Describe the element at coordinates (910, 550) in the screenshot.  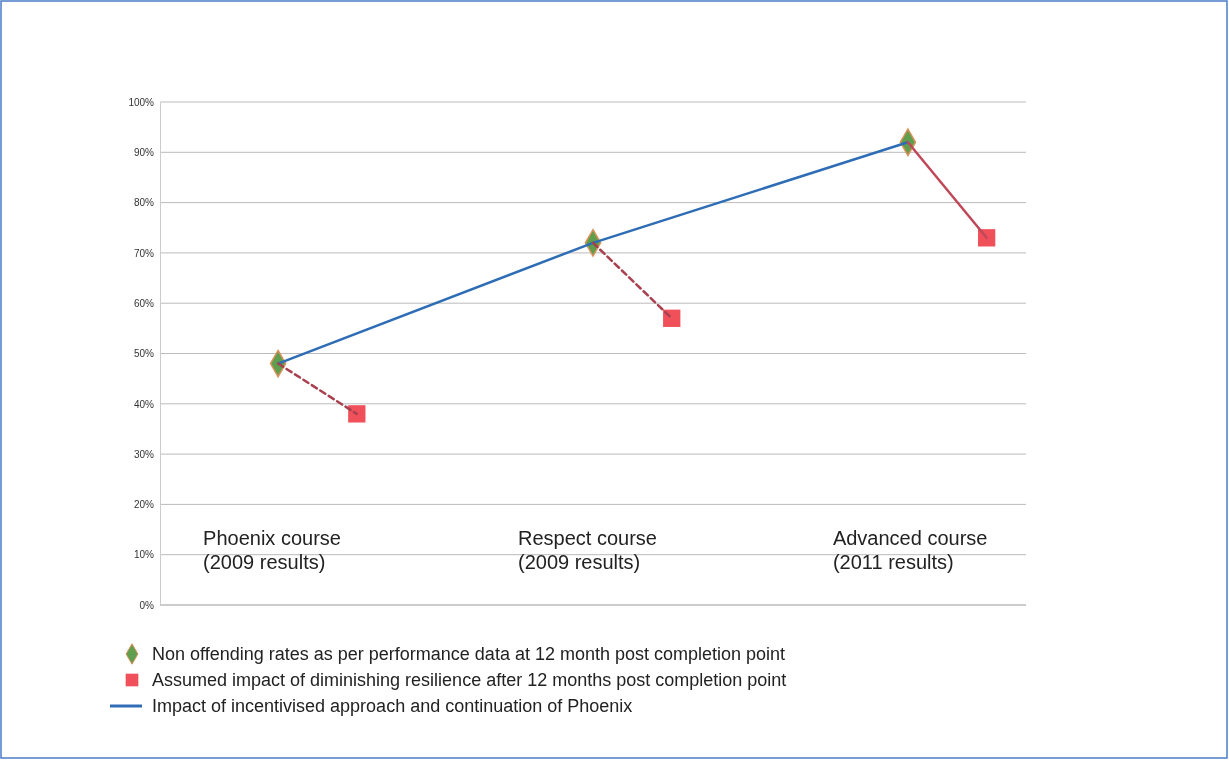
I see `annotation: Advanced course (2011 results)` at that location.